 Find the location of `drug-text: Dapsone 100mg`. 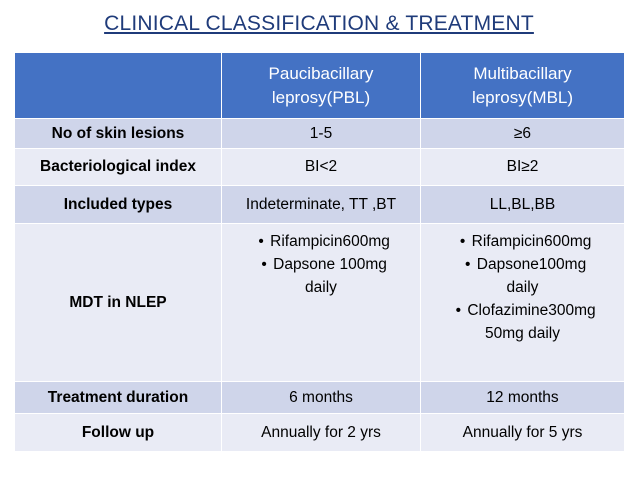

drug-text: Dapsone 100mg is located at coordinates (330, 264).